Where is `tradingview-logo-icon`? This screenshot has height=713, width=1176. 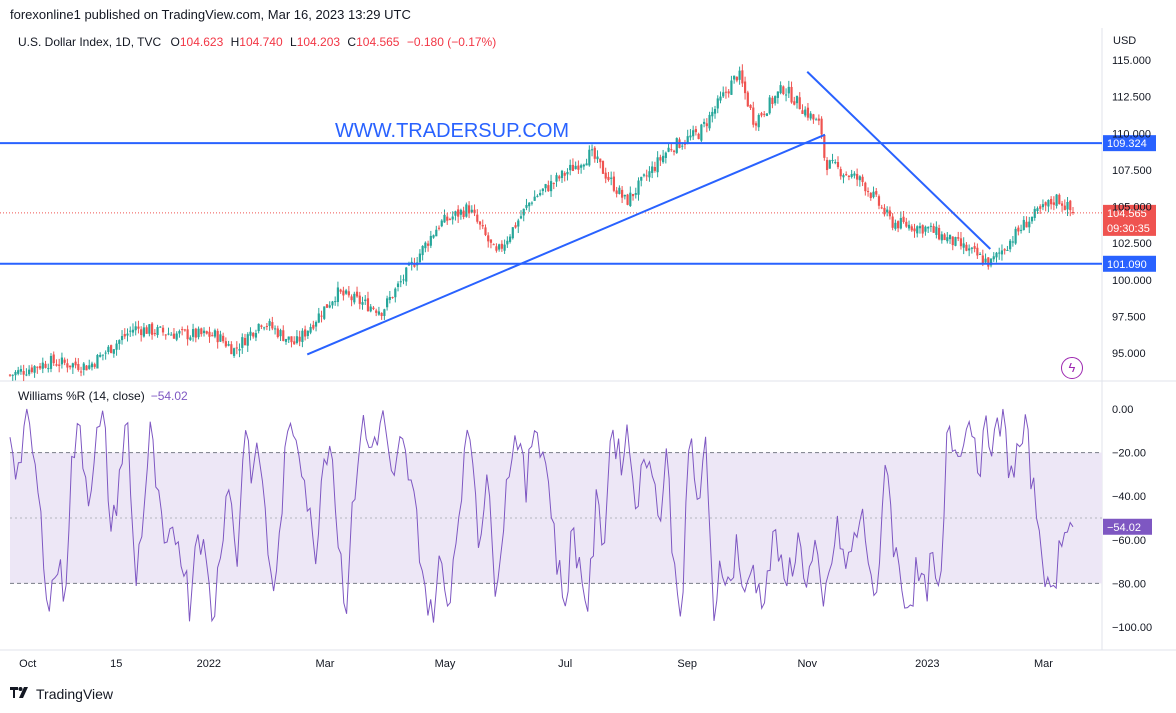
tradingview-logo-icon is located at coordinates (19, 692).